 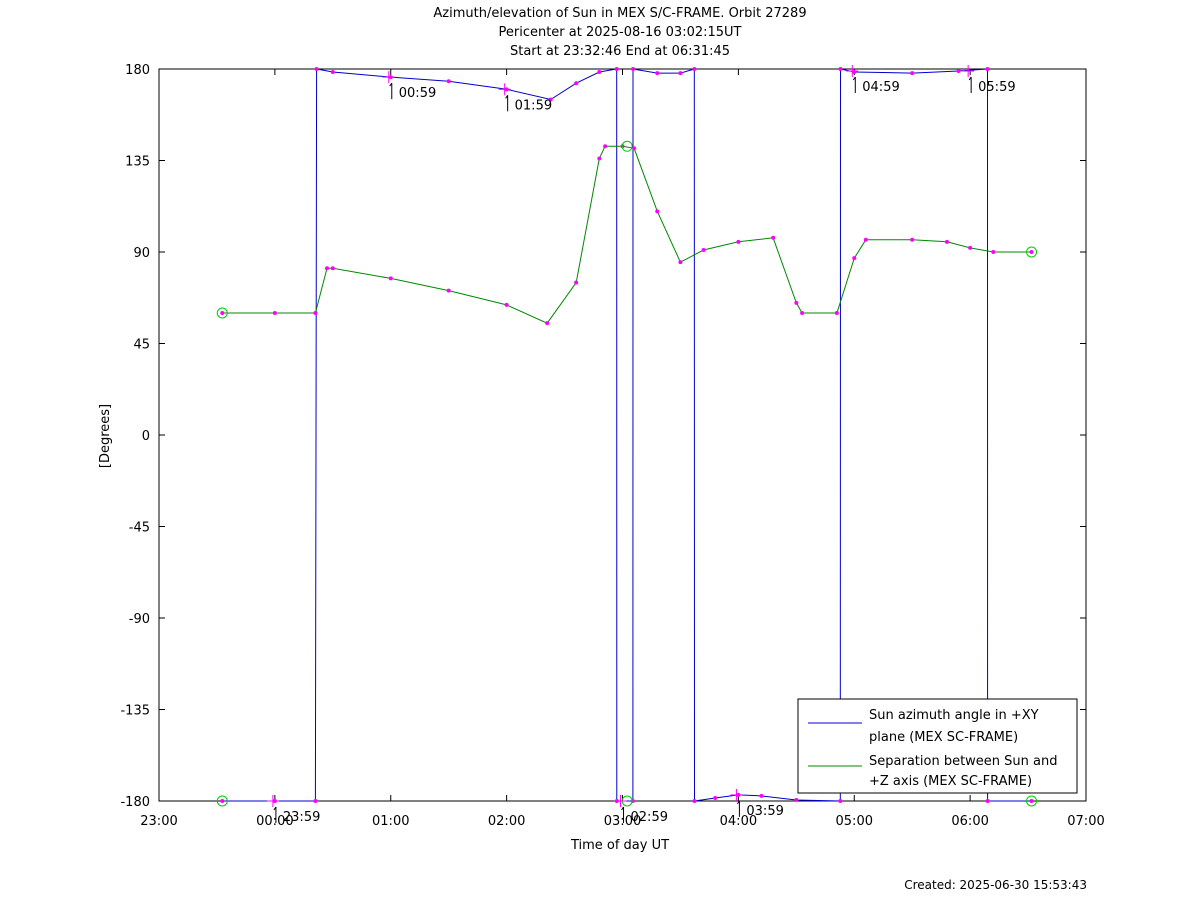 What do you see at coordinates (506, 821) in the screenshot?
I see `x-tick-label-3: 02:00` at bounding box center [506, 821].